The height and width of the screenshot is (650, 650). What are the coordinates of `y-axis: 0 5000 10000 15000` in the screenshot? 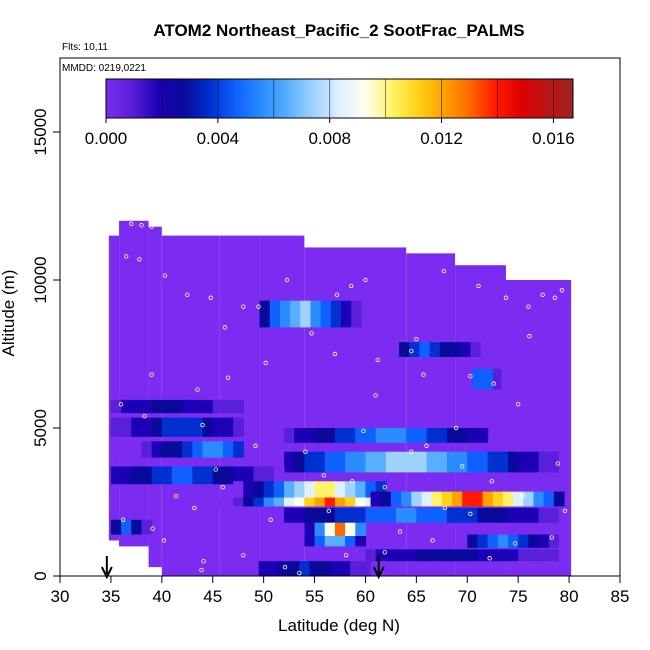 It's located at (46, 344).